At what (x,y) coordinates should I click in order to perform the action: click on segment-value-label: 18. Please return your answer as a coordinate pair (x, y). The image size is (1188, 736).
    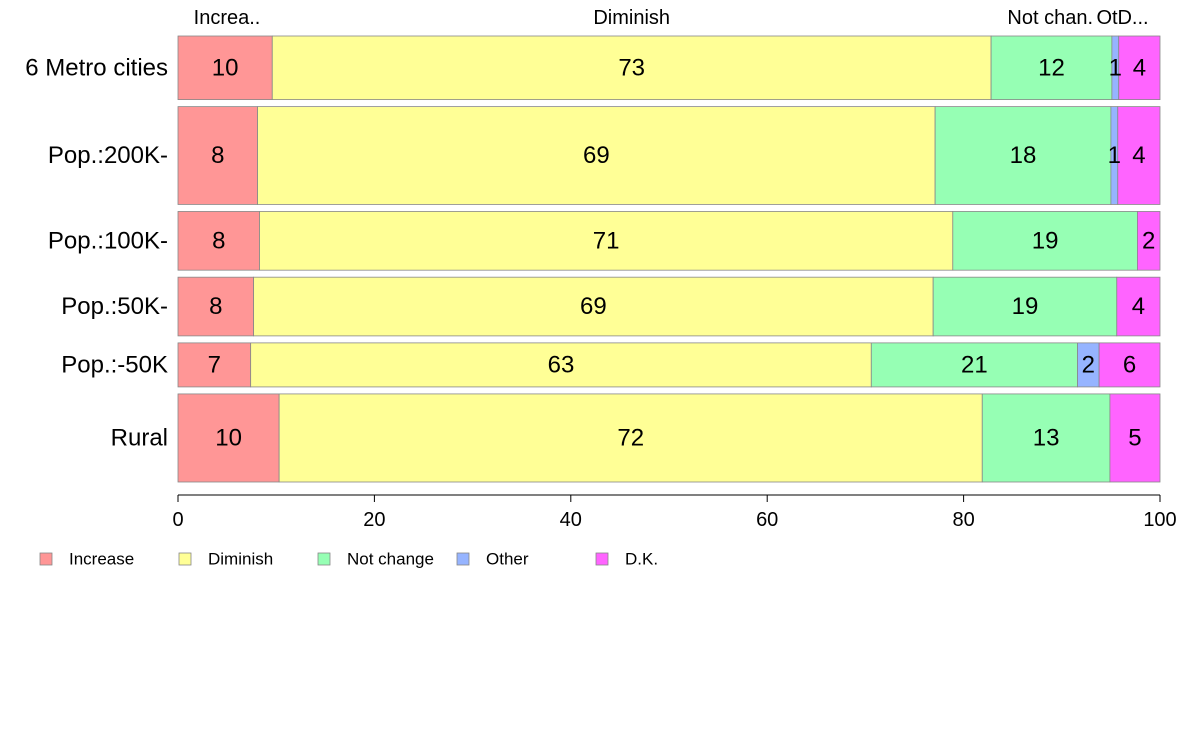
    Looking at the image, I should click on (1023, 155).